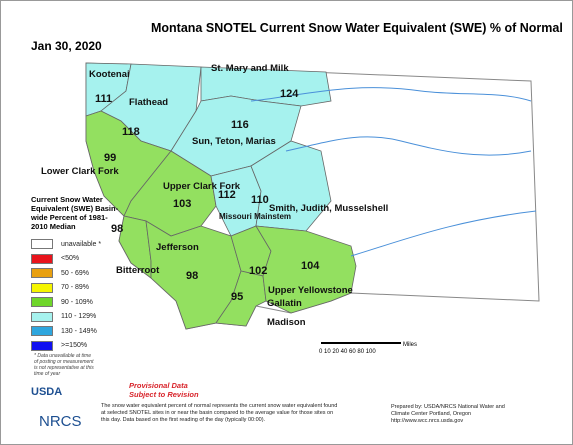  What do you see at coordinates (79, 331) in the screenshot?
I see `legend-label: 130 - 149%` at bounding box center [79, 331].